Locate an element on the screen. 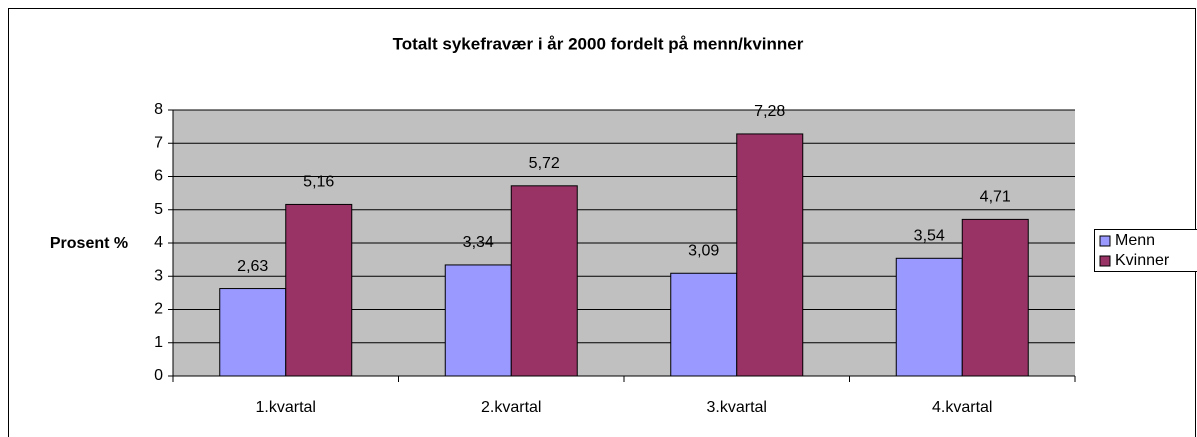 Image resolution: width=1197 pixels, height=437 pixels. y-tick-label: 4 is located at coordinates (158, 242).